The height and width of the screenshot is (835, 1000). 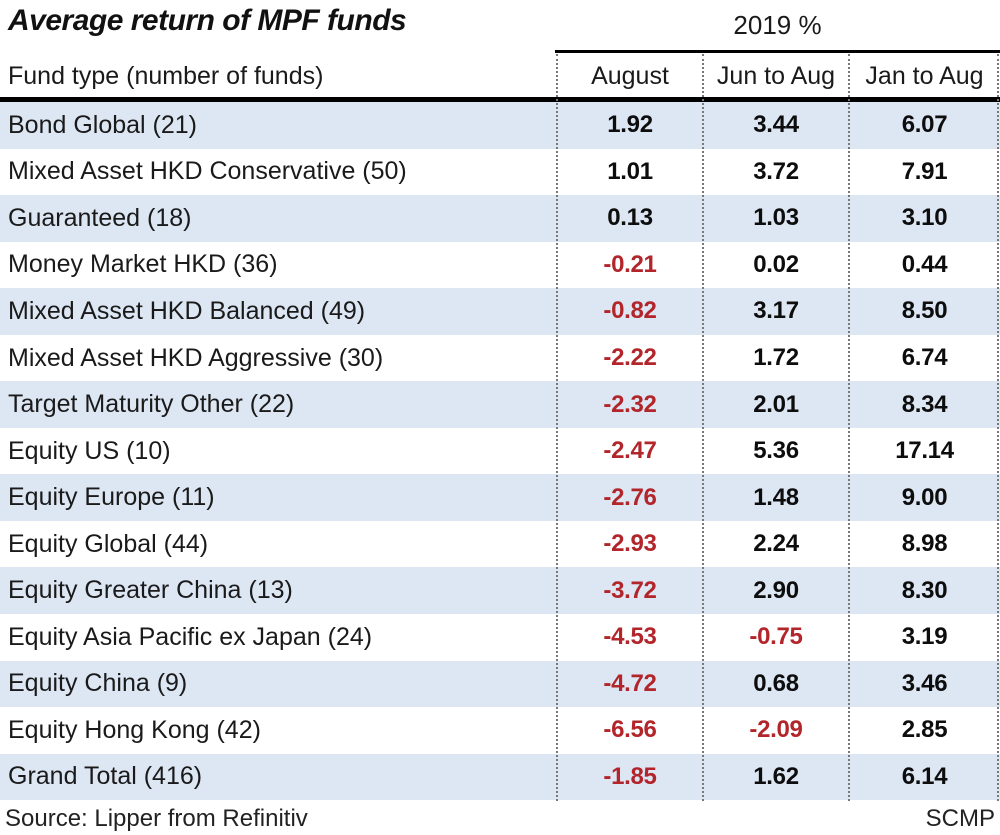 What do you see at coordinates (500, 730) in the screenshot?
I see `table-row: Equity Hong Kong (42) -6.56 -2.09 2.85` at bounding box center [500, 730].